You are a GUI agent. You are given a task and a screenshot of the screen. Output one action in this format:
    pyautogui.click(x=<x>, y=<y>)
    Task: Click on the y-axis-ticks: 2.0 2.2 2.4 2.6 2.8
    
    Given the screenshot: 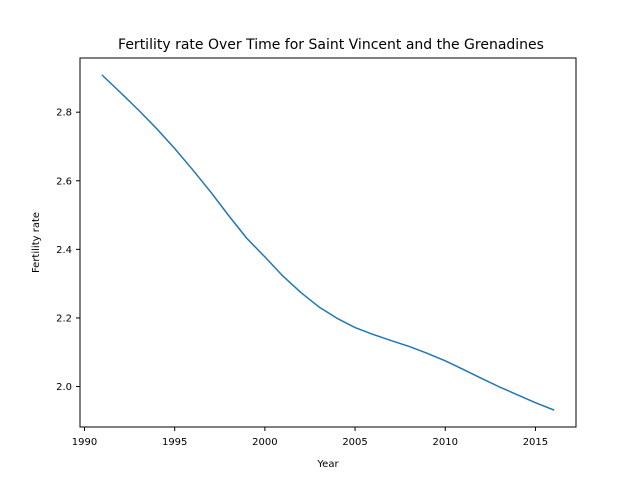 What is the action you would take?
    pyautogui.click(x=68, y=250)
    